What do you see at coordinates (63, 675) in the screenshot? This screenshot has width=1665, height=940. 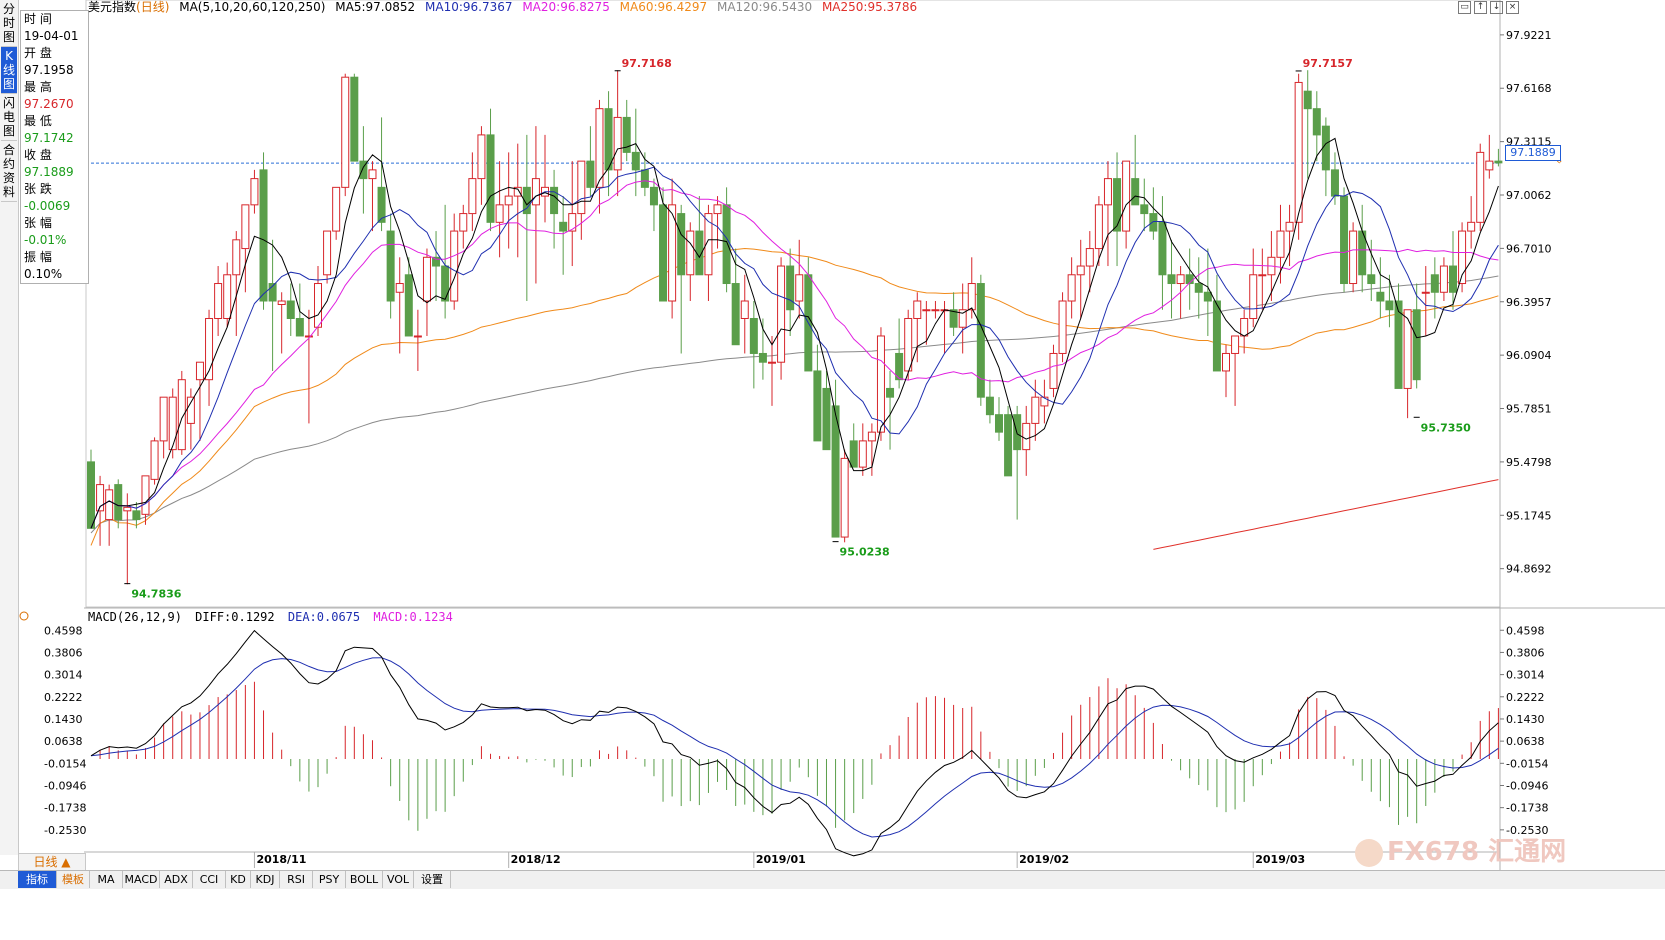 I see `macd-tick-label-left: 0.3014` at bounding box center [63, 675].